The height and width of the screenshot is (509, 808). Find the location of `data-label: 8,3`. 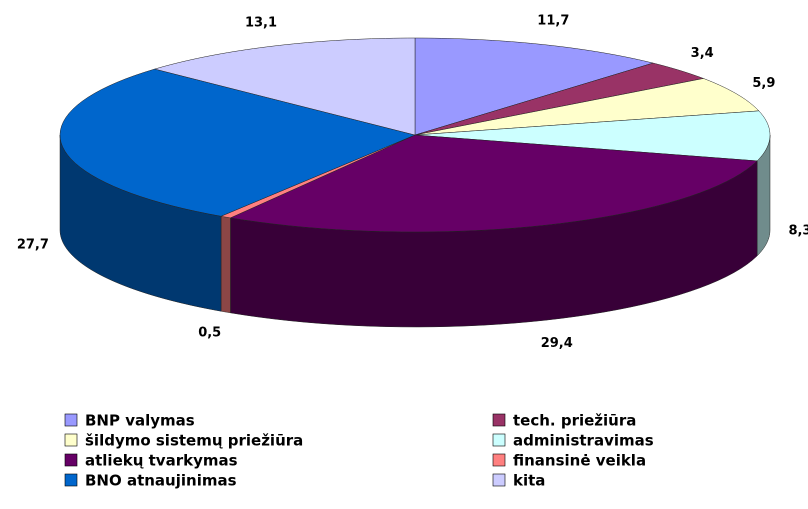

data-label: 8,3 is located at coordinates (798, 231).